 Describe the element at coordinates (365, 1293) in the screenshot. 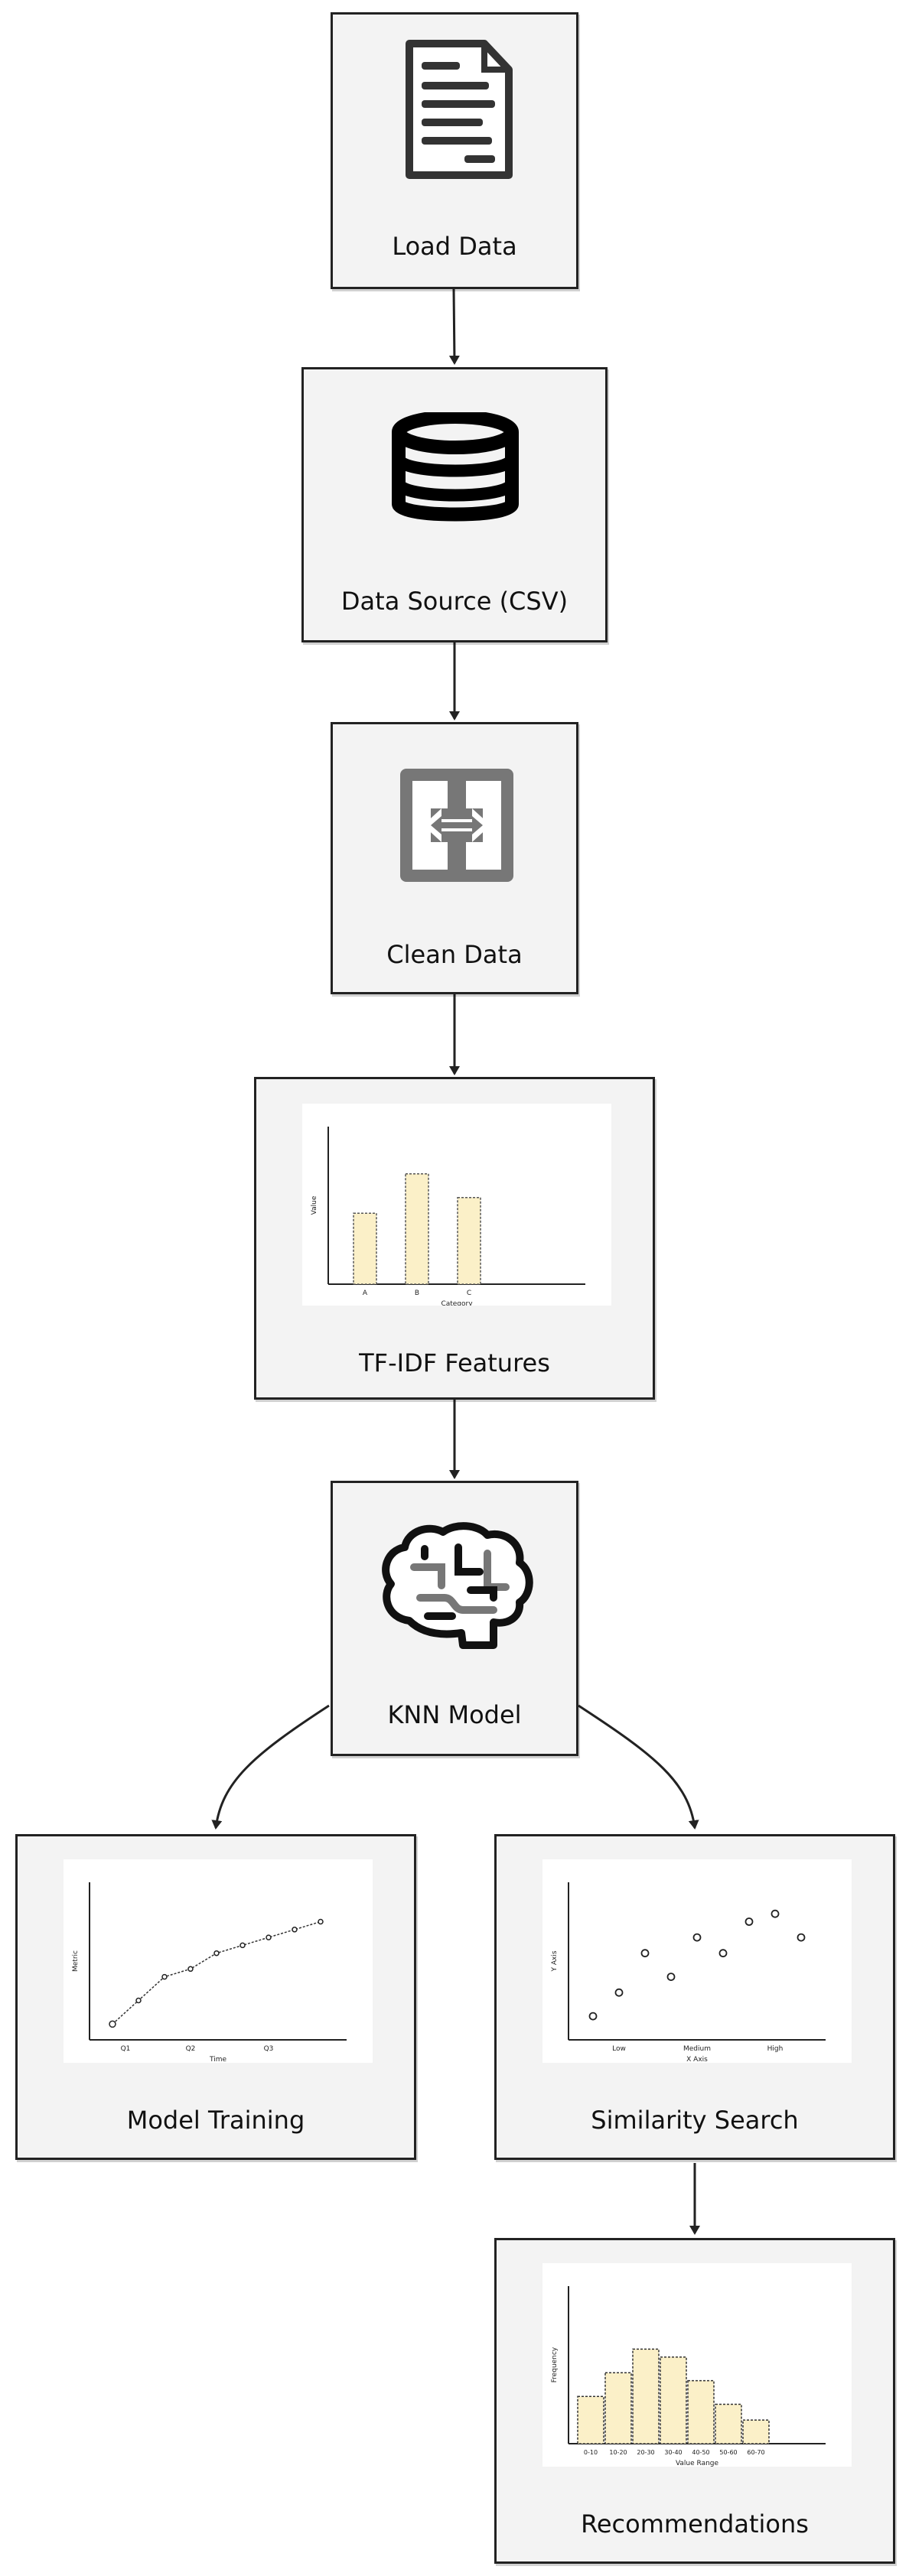

I see `x-tick-label: A` at that location.